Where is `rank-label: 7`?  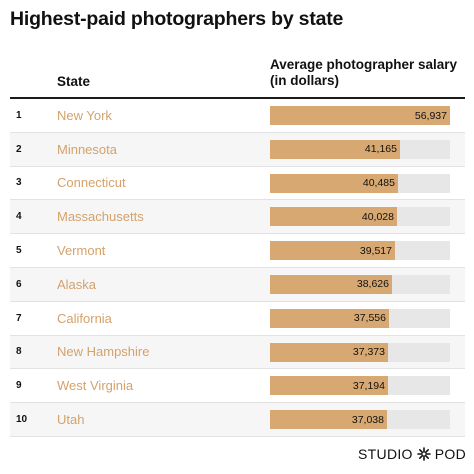
rank-label: 7 is located at coordinates (19, 318).